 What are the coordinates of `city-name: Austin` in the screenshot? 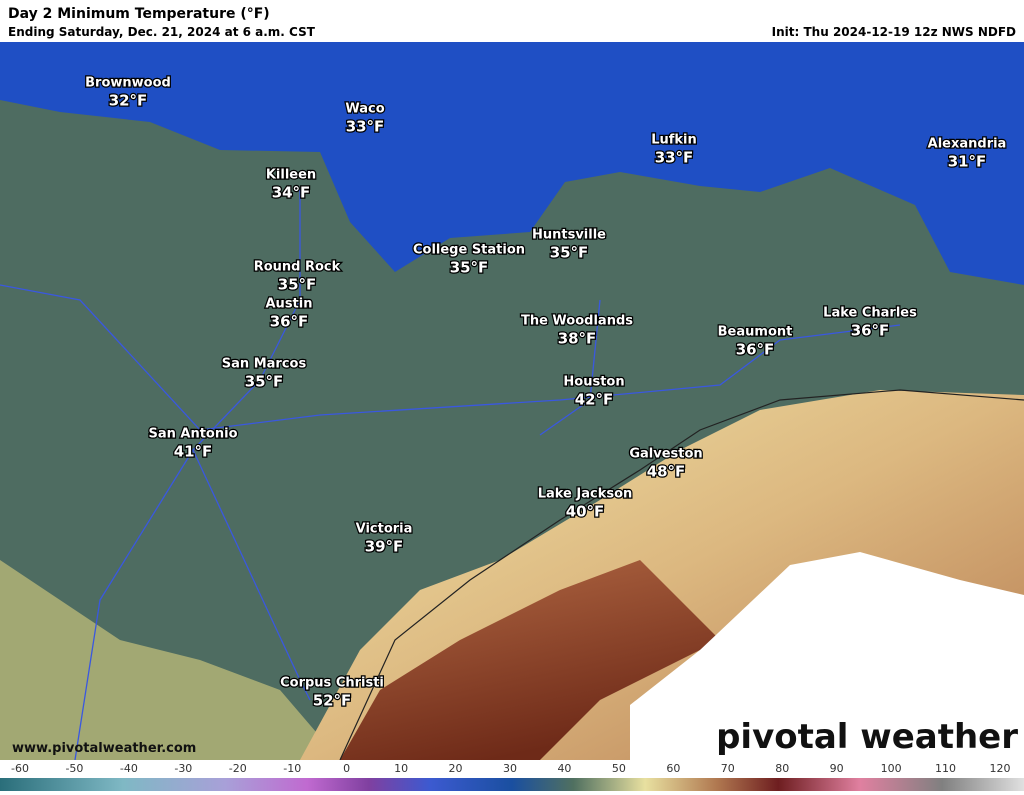 It's located at (289, 304).